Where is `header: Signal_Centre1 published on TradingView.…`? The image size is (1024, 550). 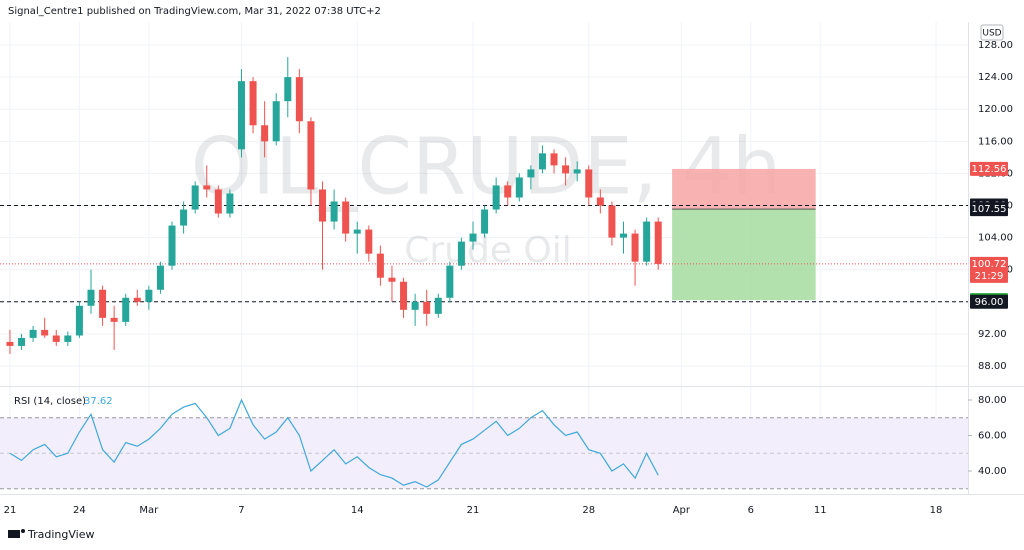
header: Signal_Centre1 published on TradingView.… is located at coordinates (194, 11).